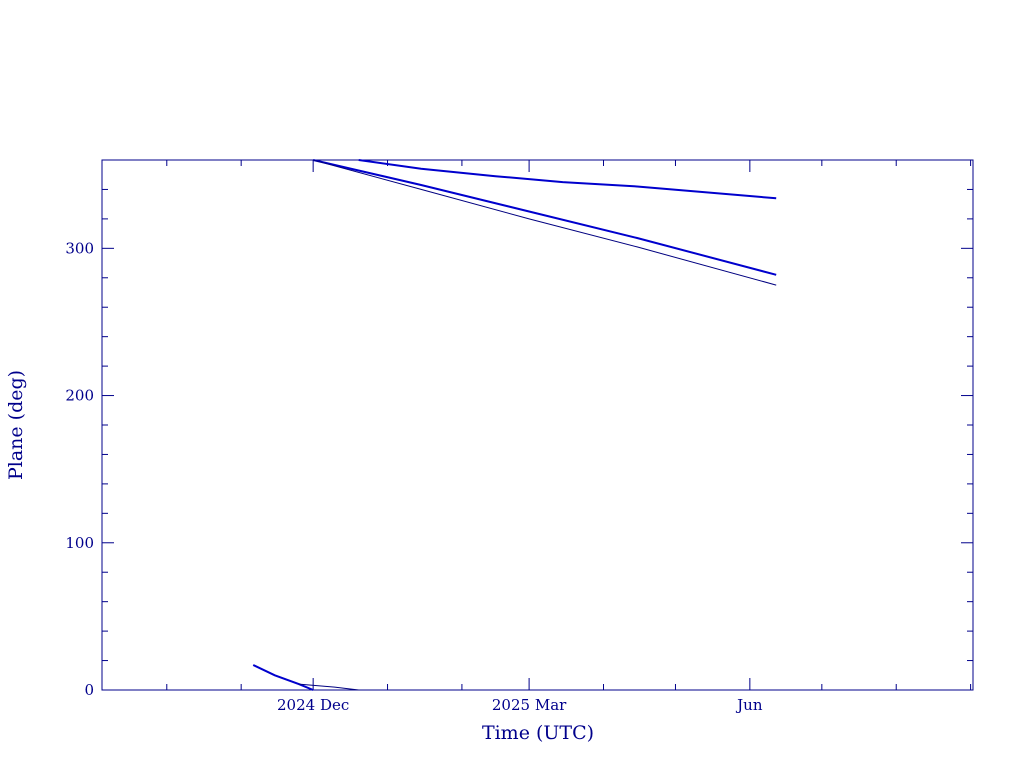 This screenshot has height=768, width=1024. I want to click on x-tick-label: 2025 Mar, so click(529, 705).